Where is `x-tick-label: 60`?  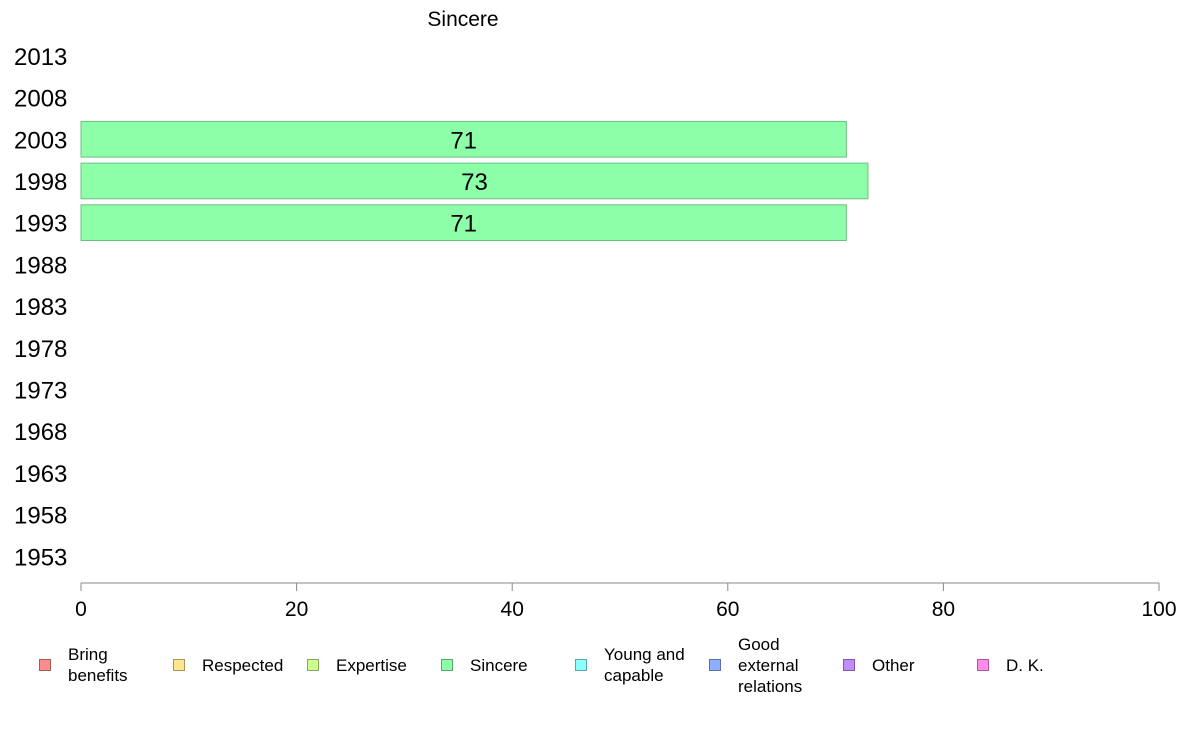 x-tick-label: 60 is located at coordinates (727, 609).